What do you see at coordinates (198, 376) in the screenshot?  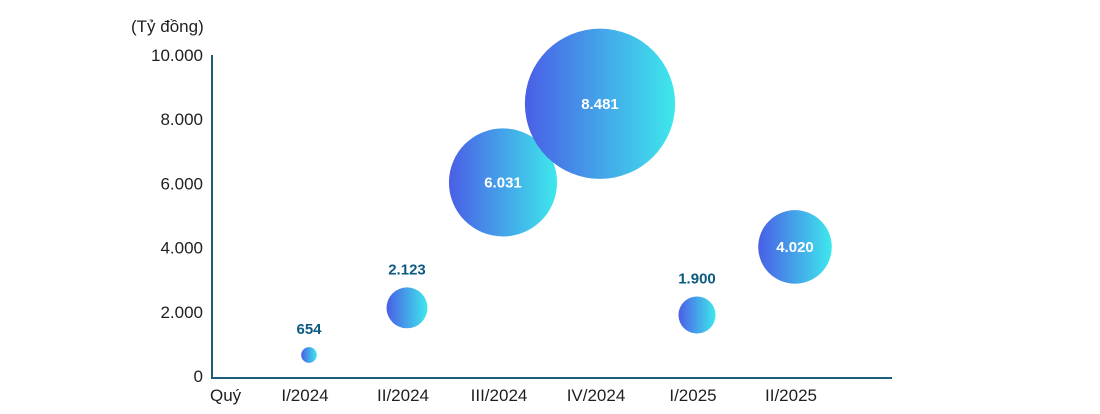 I see `y-tick-label: 0` at bounding box center [198, 376].